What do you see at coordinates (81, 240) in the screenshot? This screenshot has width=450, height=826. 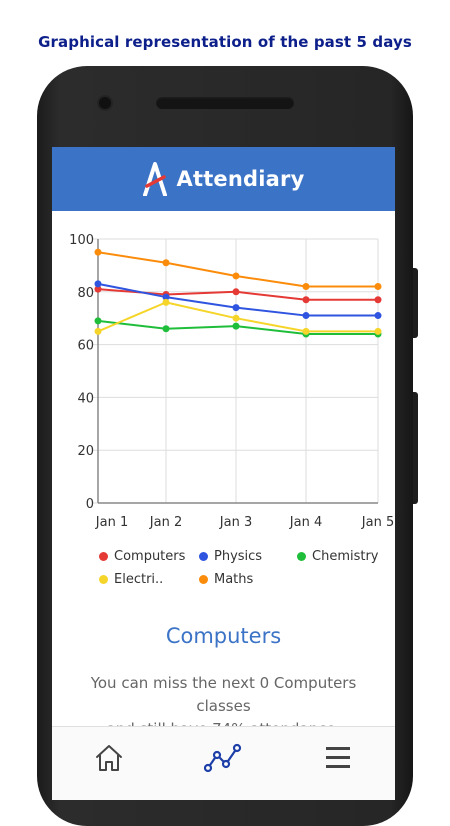 I see `y-tick-label: 100` at bounding box center [81, 240].